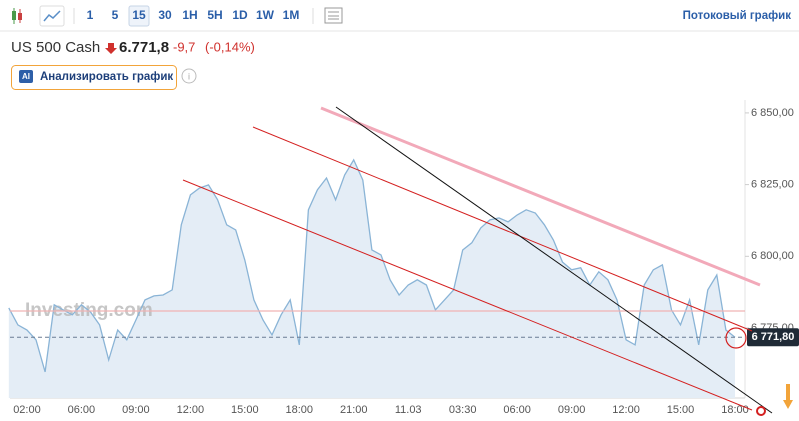 This screenshot has height=421, width=799. I want to click on x-tick-label: 21:00, so click(354, 410).